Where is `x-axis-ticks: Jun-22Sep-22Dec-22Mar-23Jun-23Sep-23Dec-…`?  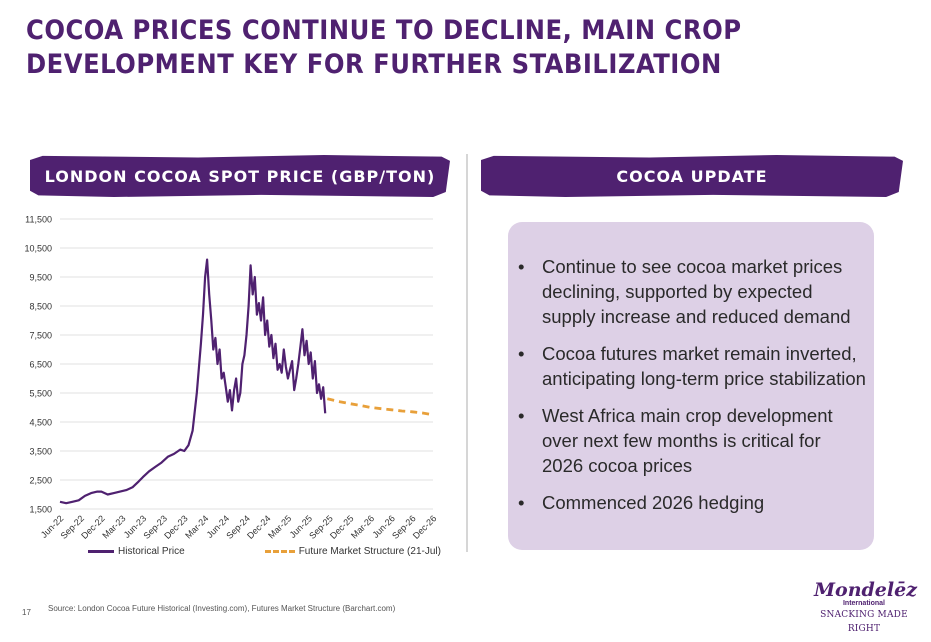 x-axis-ticks: Jun-22Sep-22Dec-22Mar-23Jun-23Sep-23Dec-… is located at coordinates (239, 527).